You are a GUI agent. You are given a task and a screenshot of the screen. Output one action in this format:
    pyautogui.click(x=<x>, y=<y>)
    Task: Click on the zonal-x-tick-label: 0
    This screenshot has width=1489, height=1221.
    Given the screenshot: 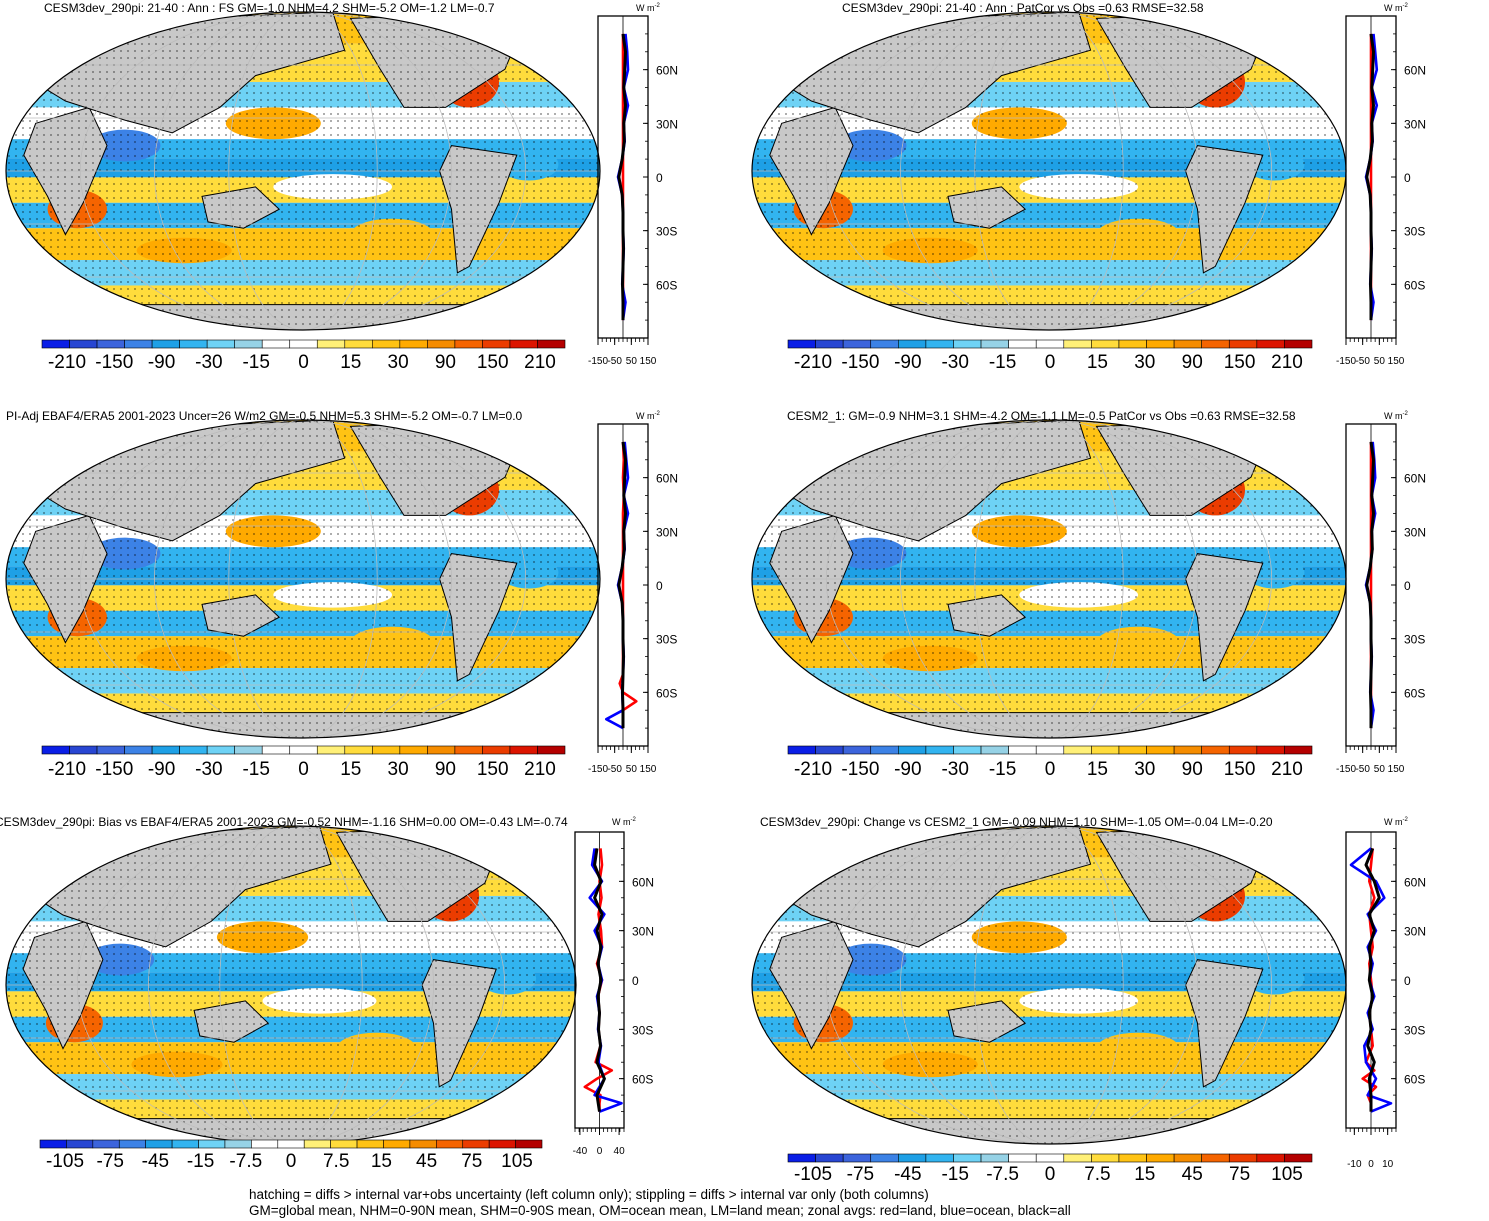 What is the action you would take?
    pyautogui.click(x=600, y=1151)
    